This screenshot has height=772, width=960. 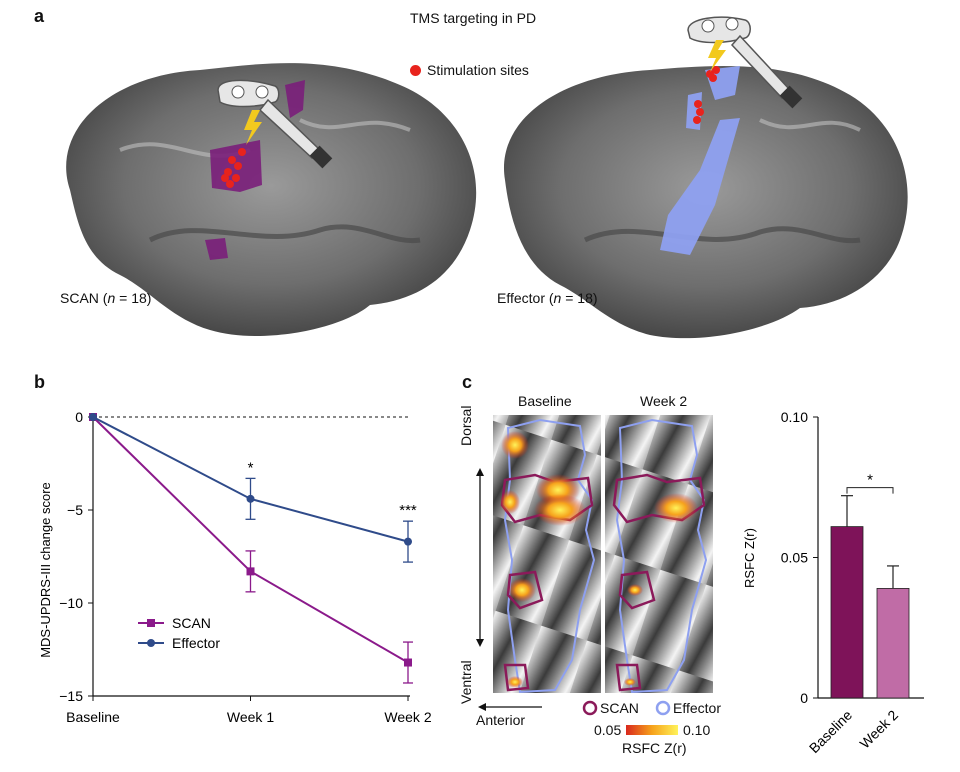 I want to click on bar-y-tick-label: 0, so click(x=804, y=698).